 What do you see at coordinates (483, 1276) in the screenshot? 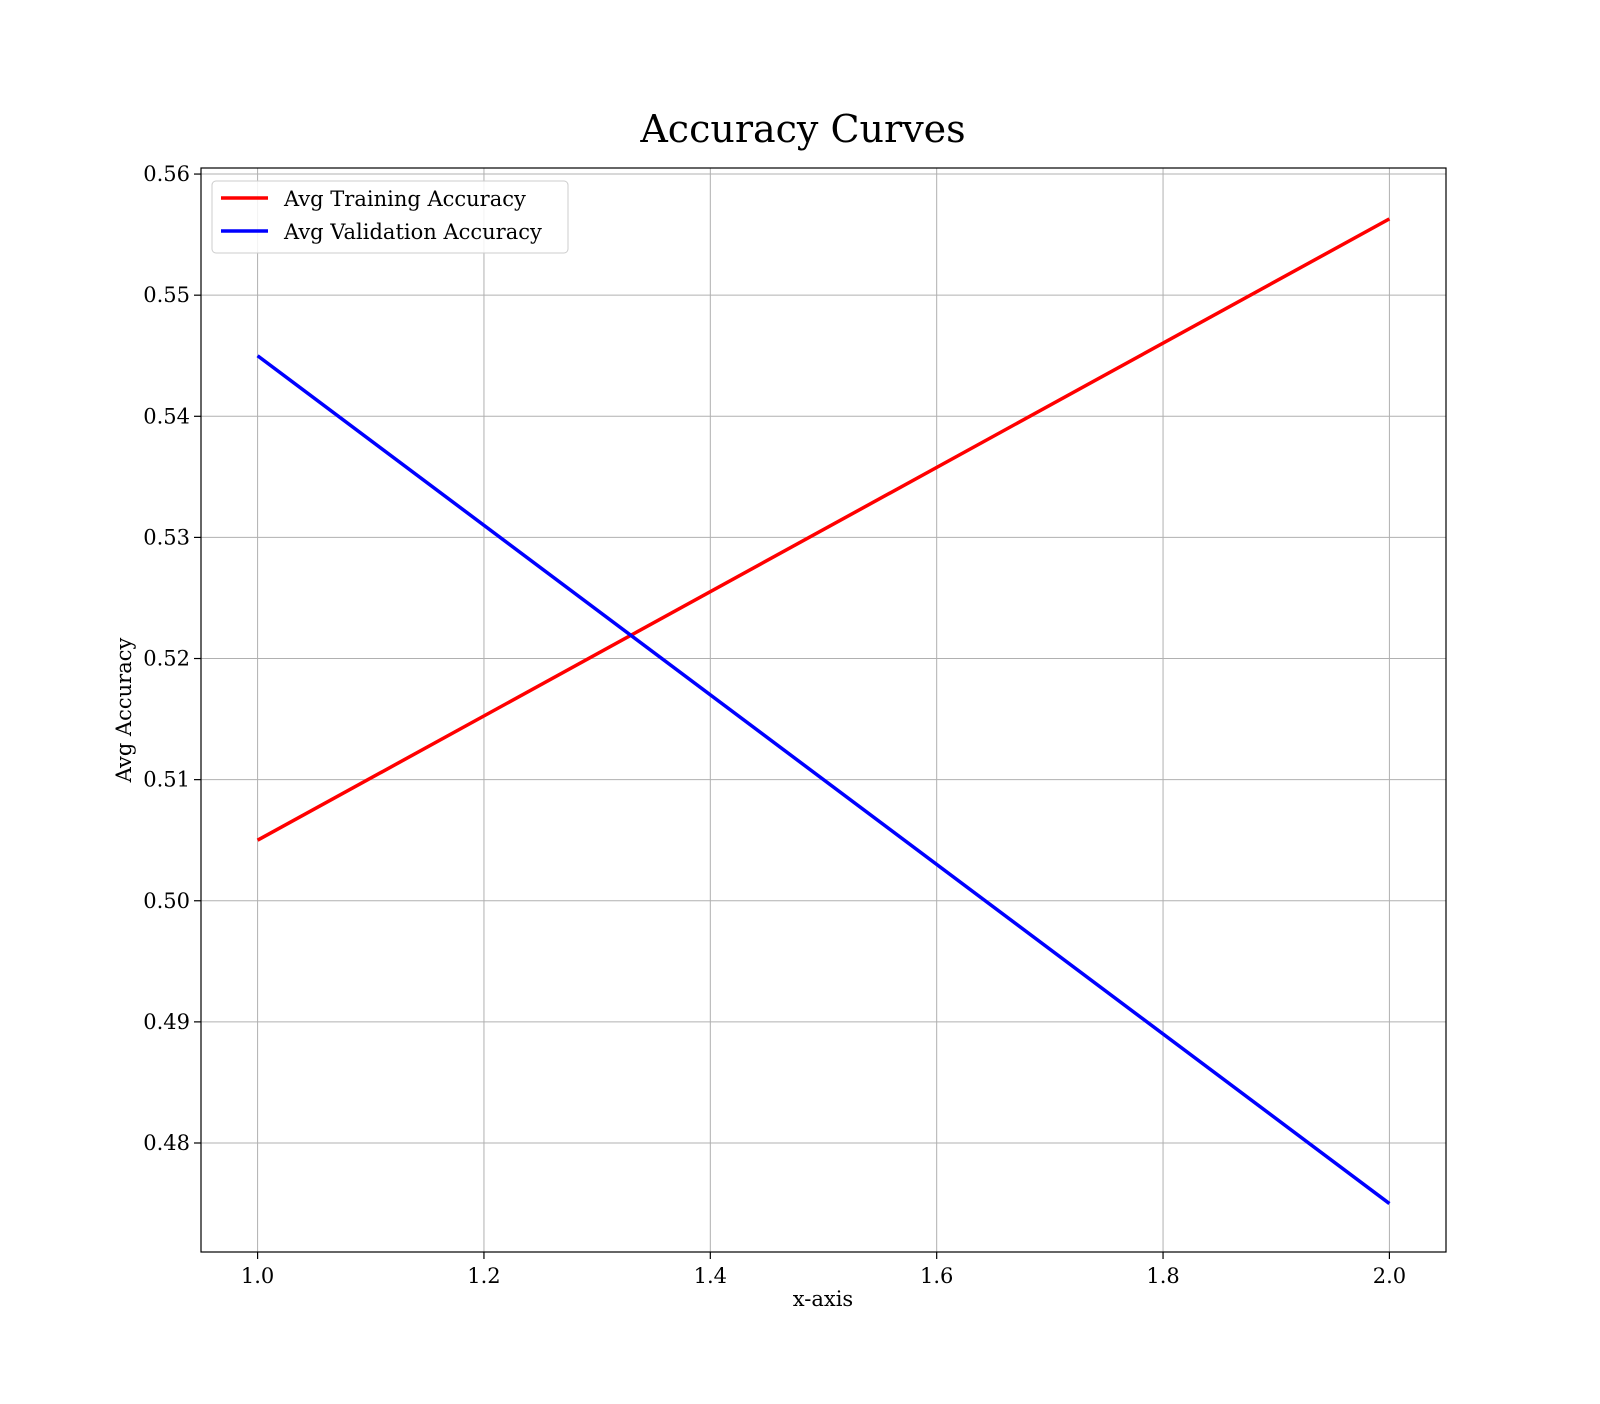
I see `x-tick-label: 1.2` at bounding box center [483, 1276].